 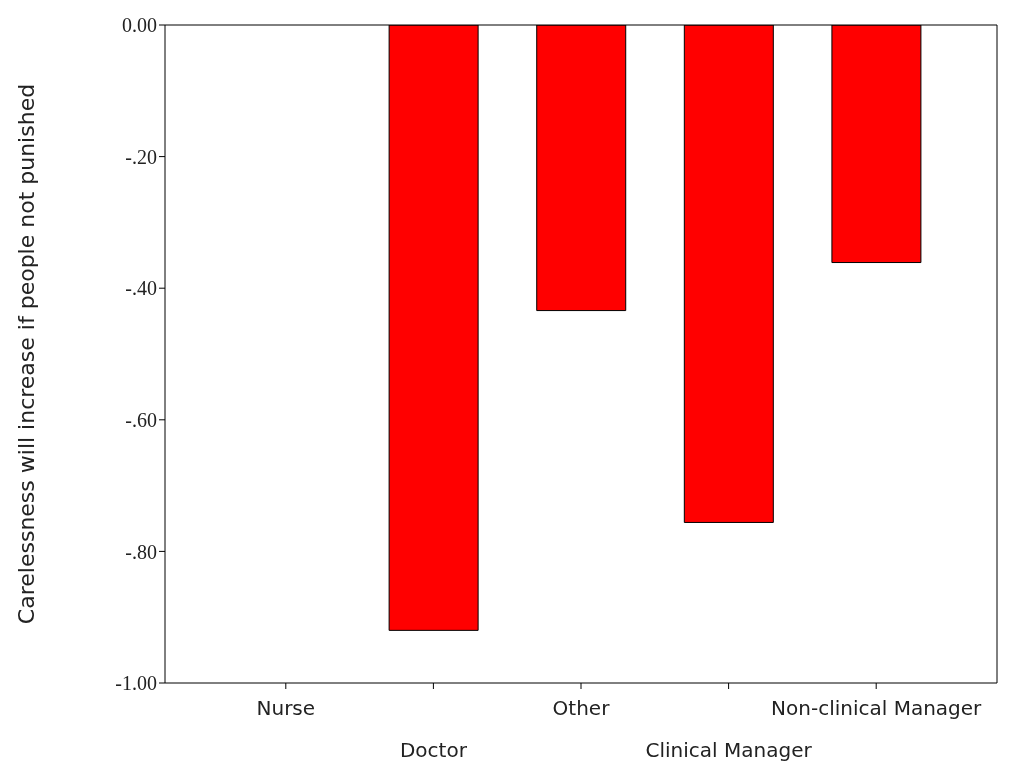 I want to click on x-tick-label: Doctor, so click(x=433, y=750).